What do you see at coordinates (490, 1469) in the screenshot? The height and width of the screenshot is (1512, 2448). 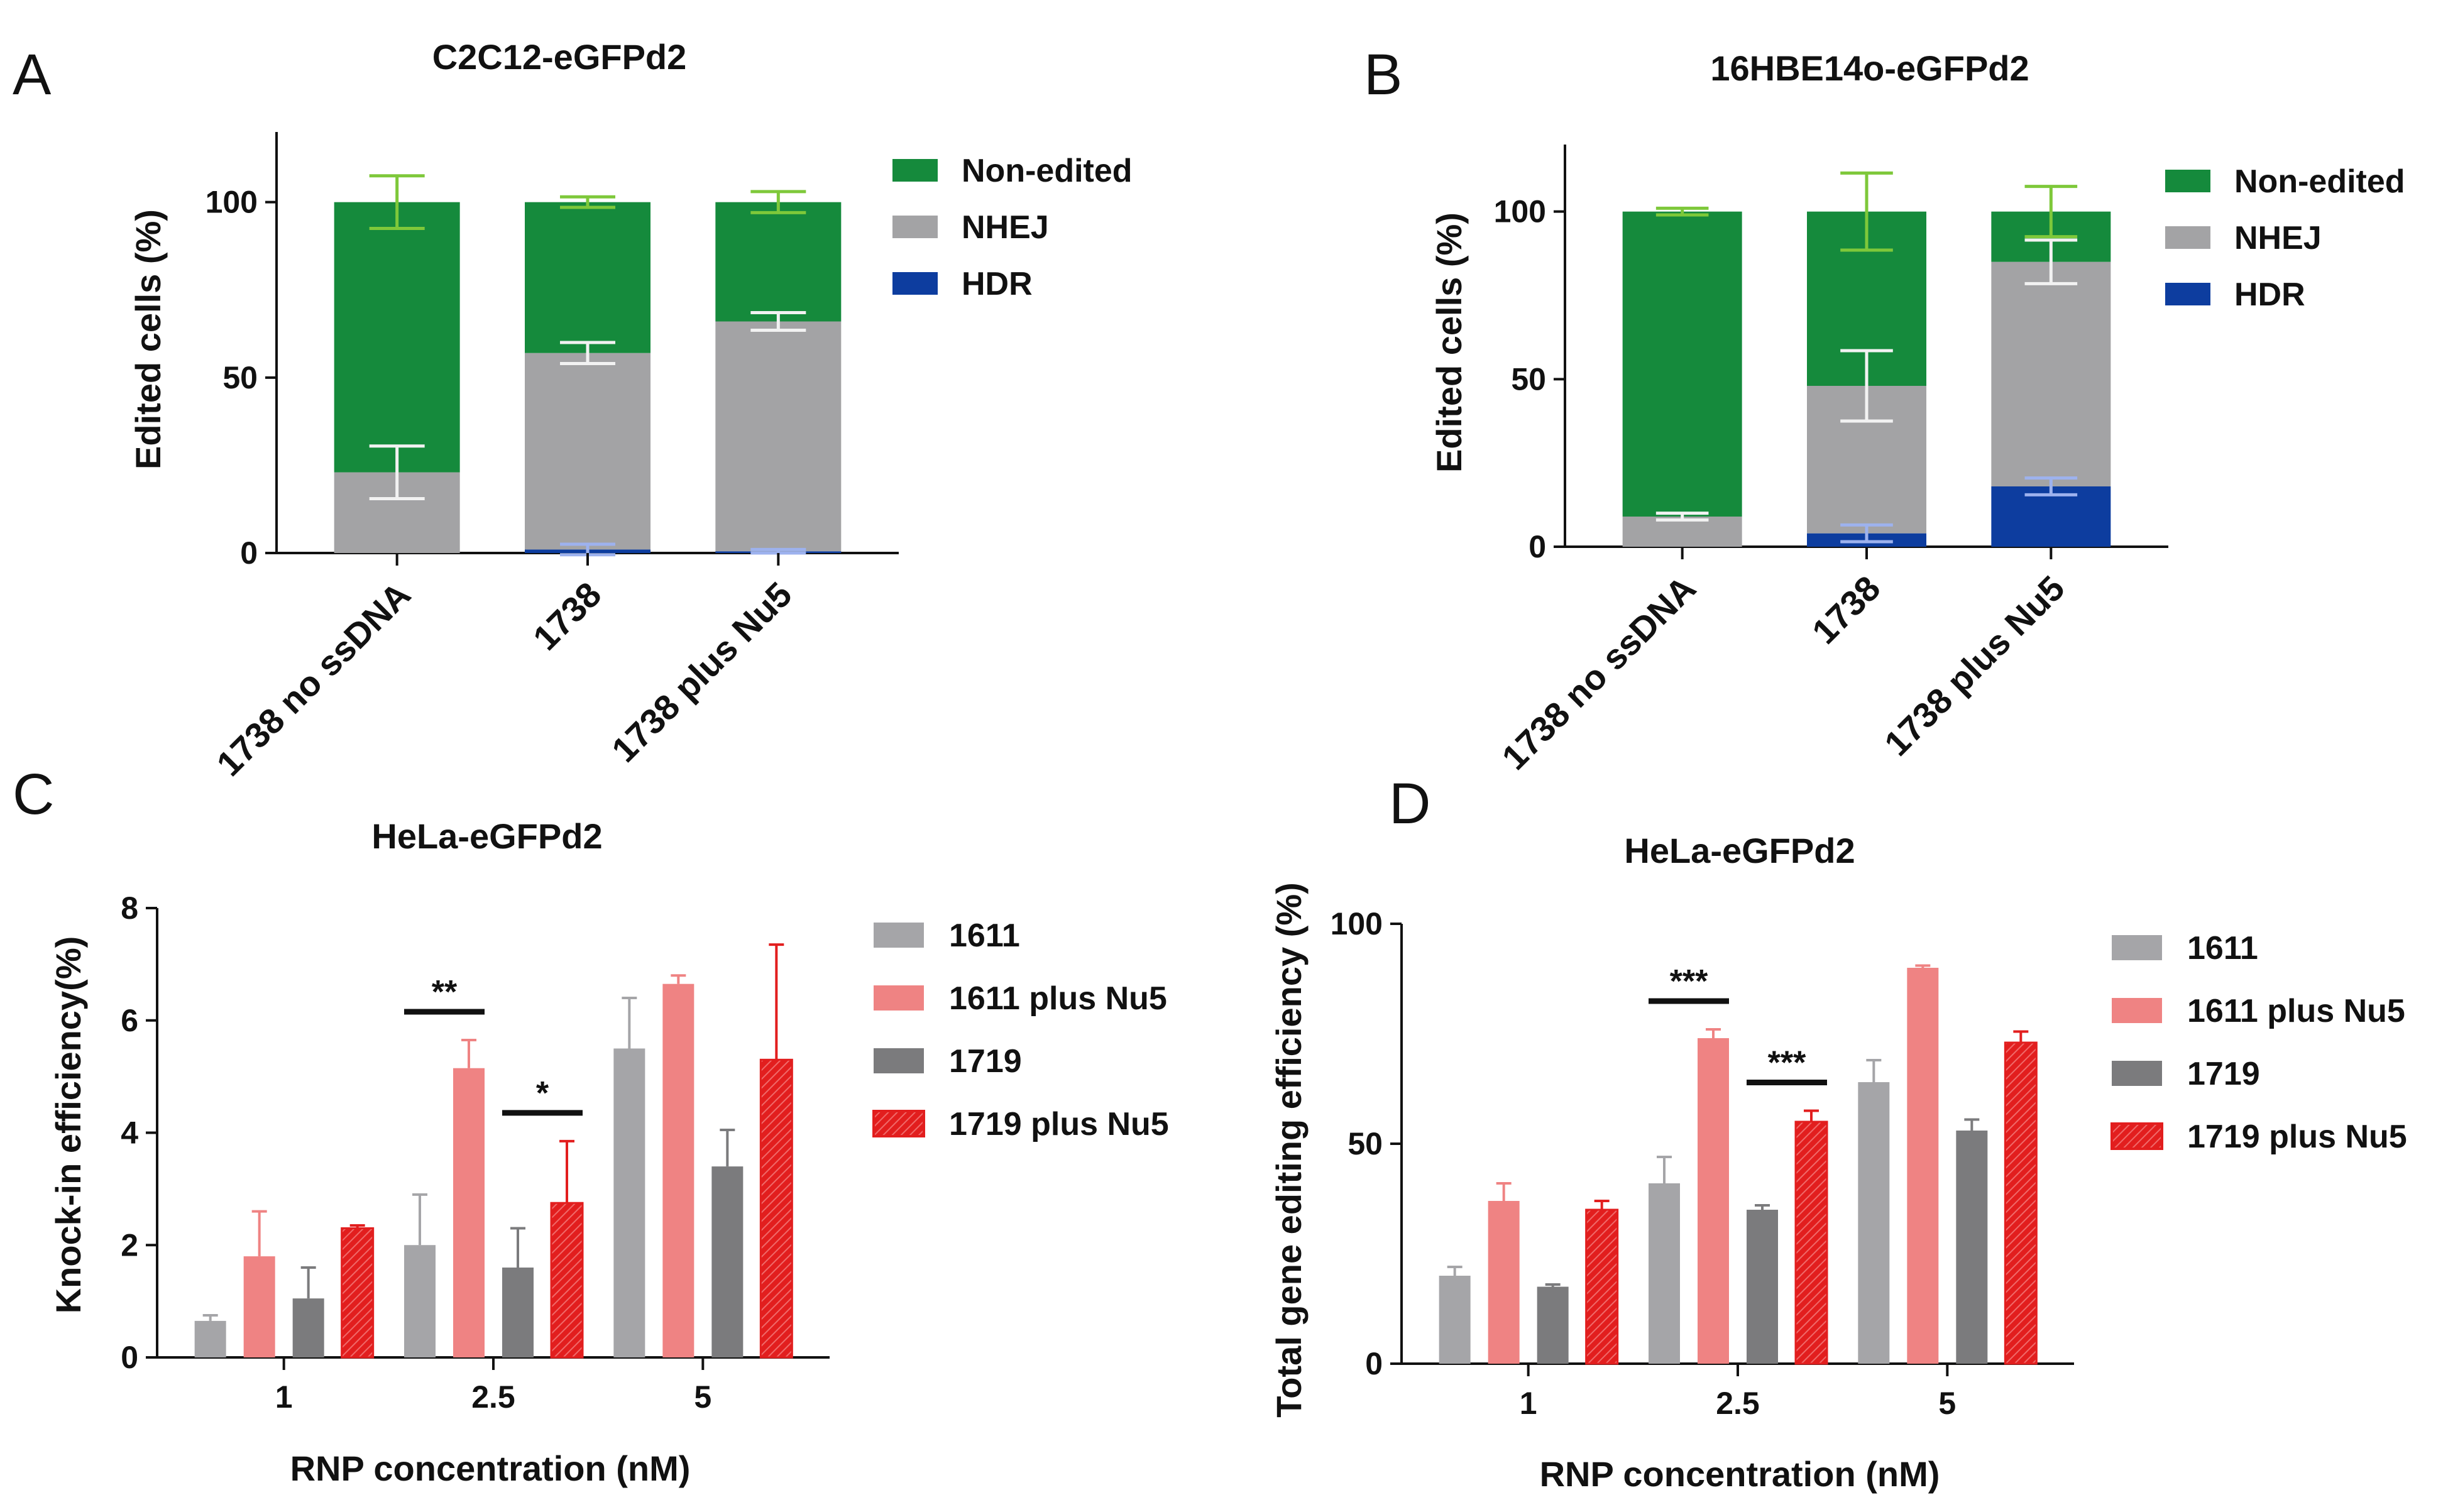 I see `panel-c-x-axis-label: RNP concentration (nM)` at bounding box center [490, 1469].